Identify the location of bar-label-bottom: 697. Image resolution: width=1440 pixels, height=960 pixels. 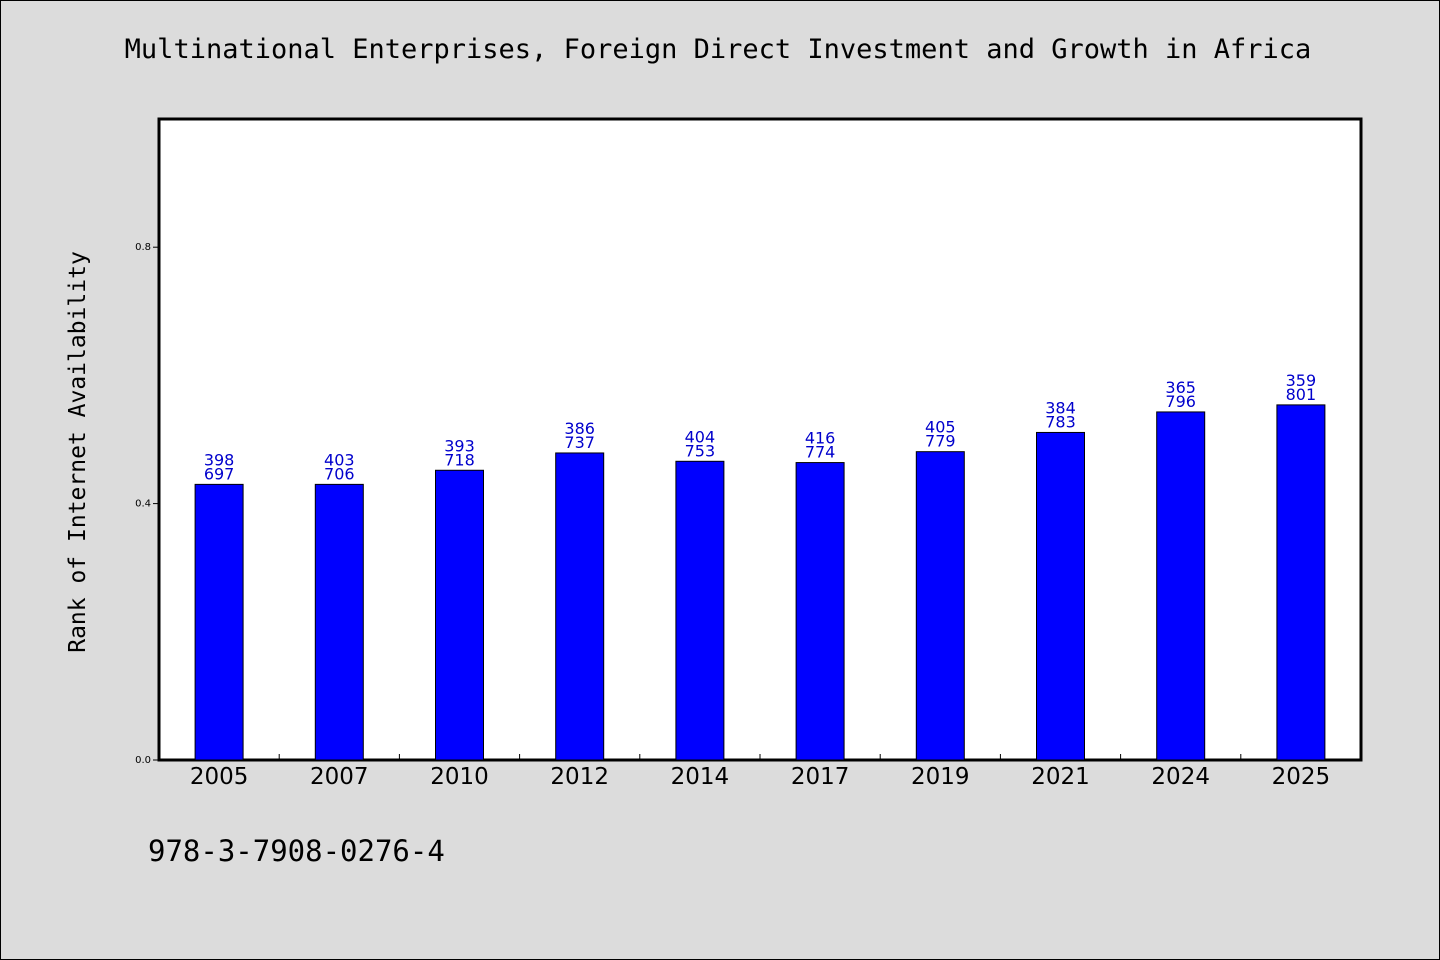
(219, 473).